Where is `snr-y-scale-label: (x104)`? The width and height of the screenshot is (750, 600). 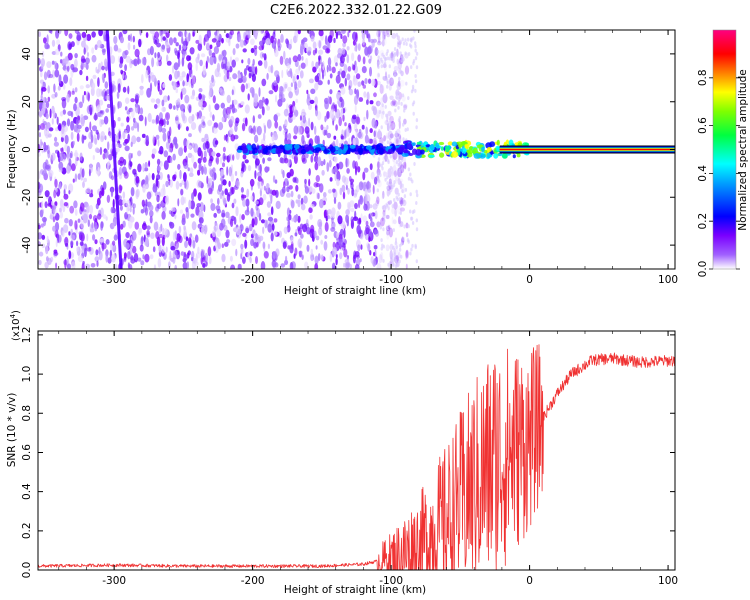 snr-y-scale-label: (x104) is located at coordinates (15, 325).